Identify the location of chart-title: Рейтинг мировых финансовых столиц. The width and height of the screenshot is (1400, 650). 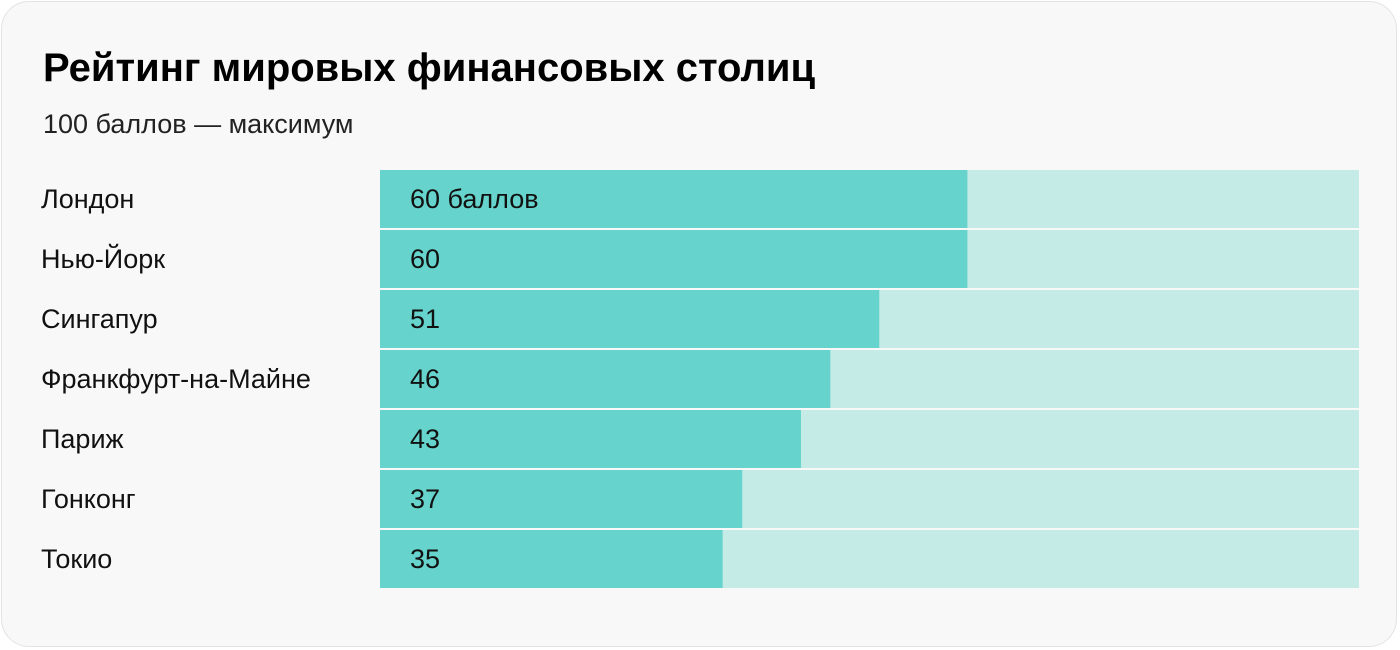
(429, 68).